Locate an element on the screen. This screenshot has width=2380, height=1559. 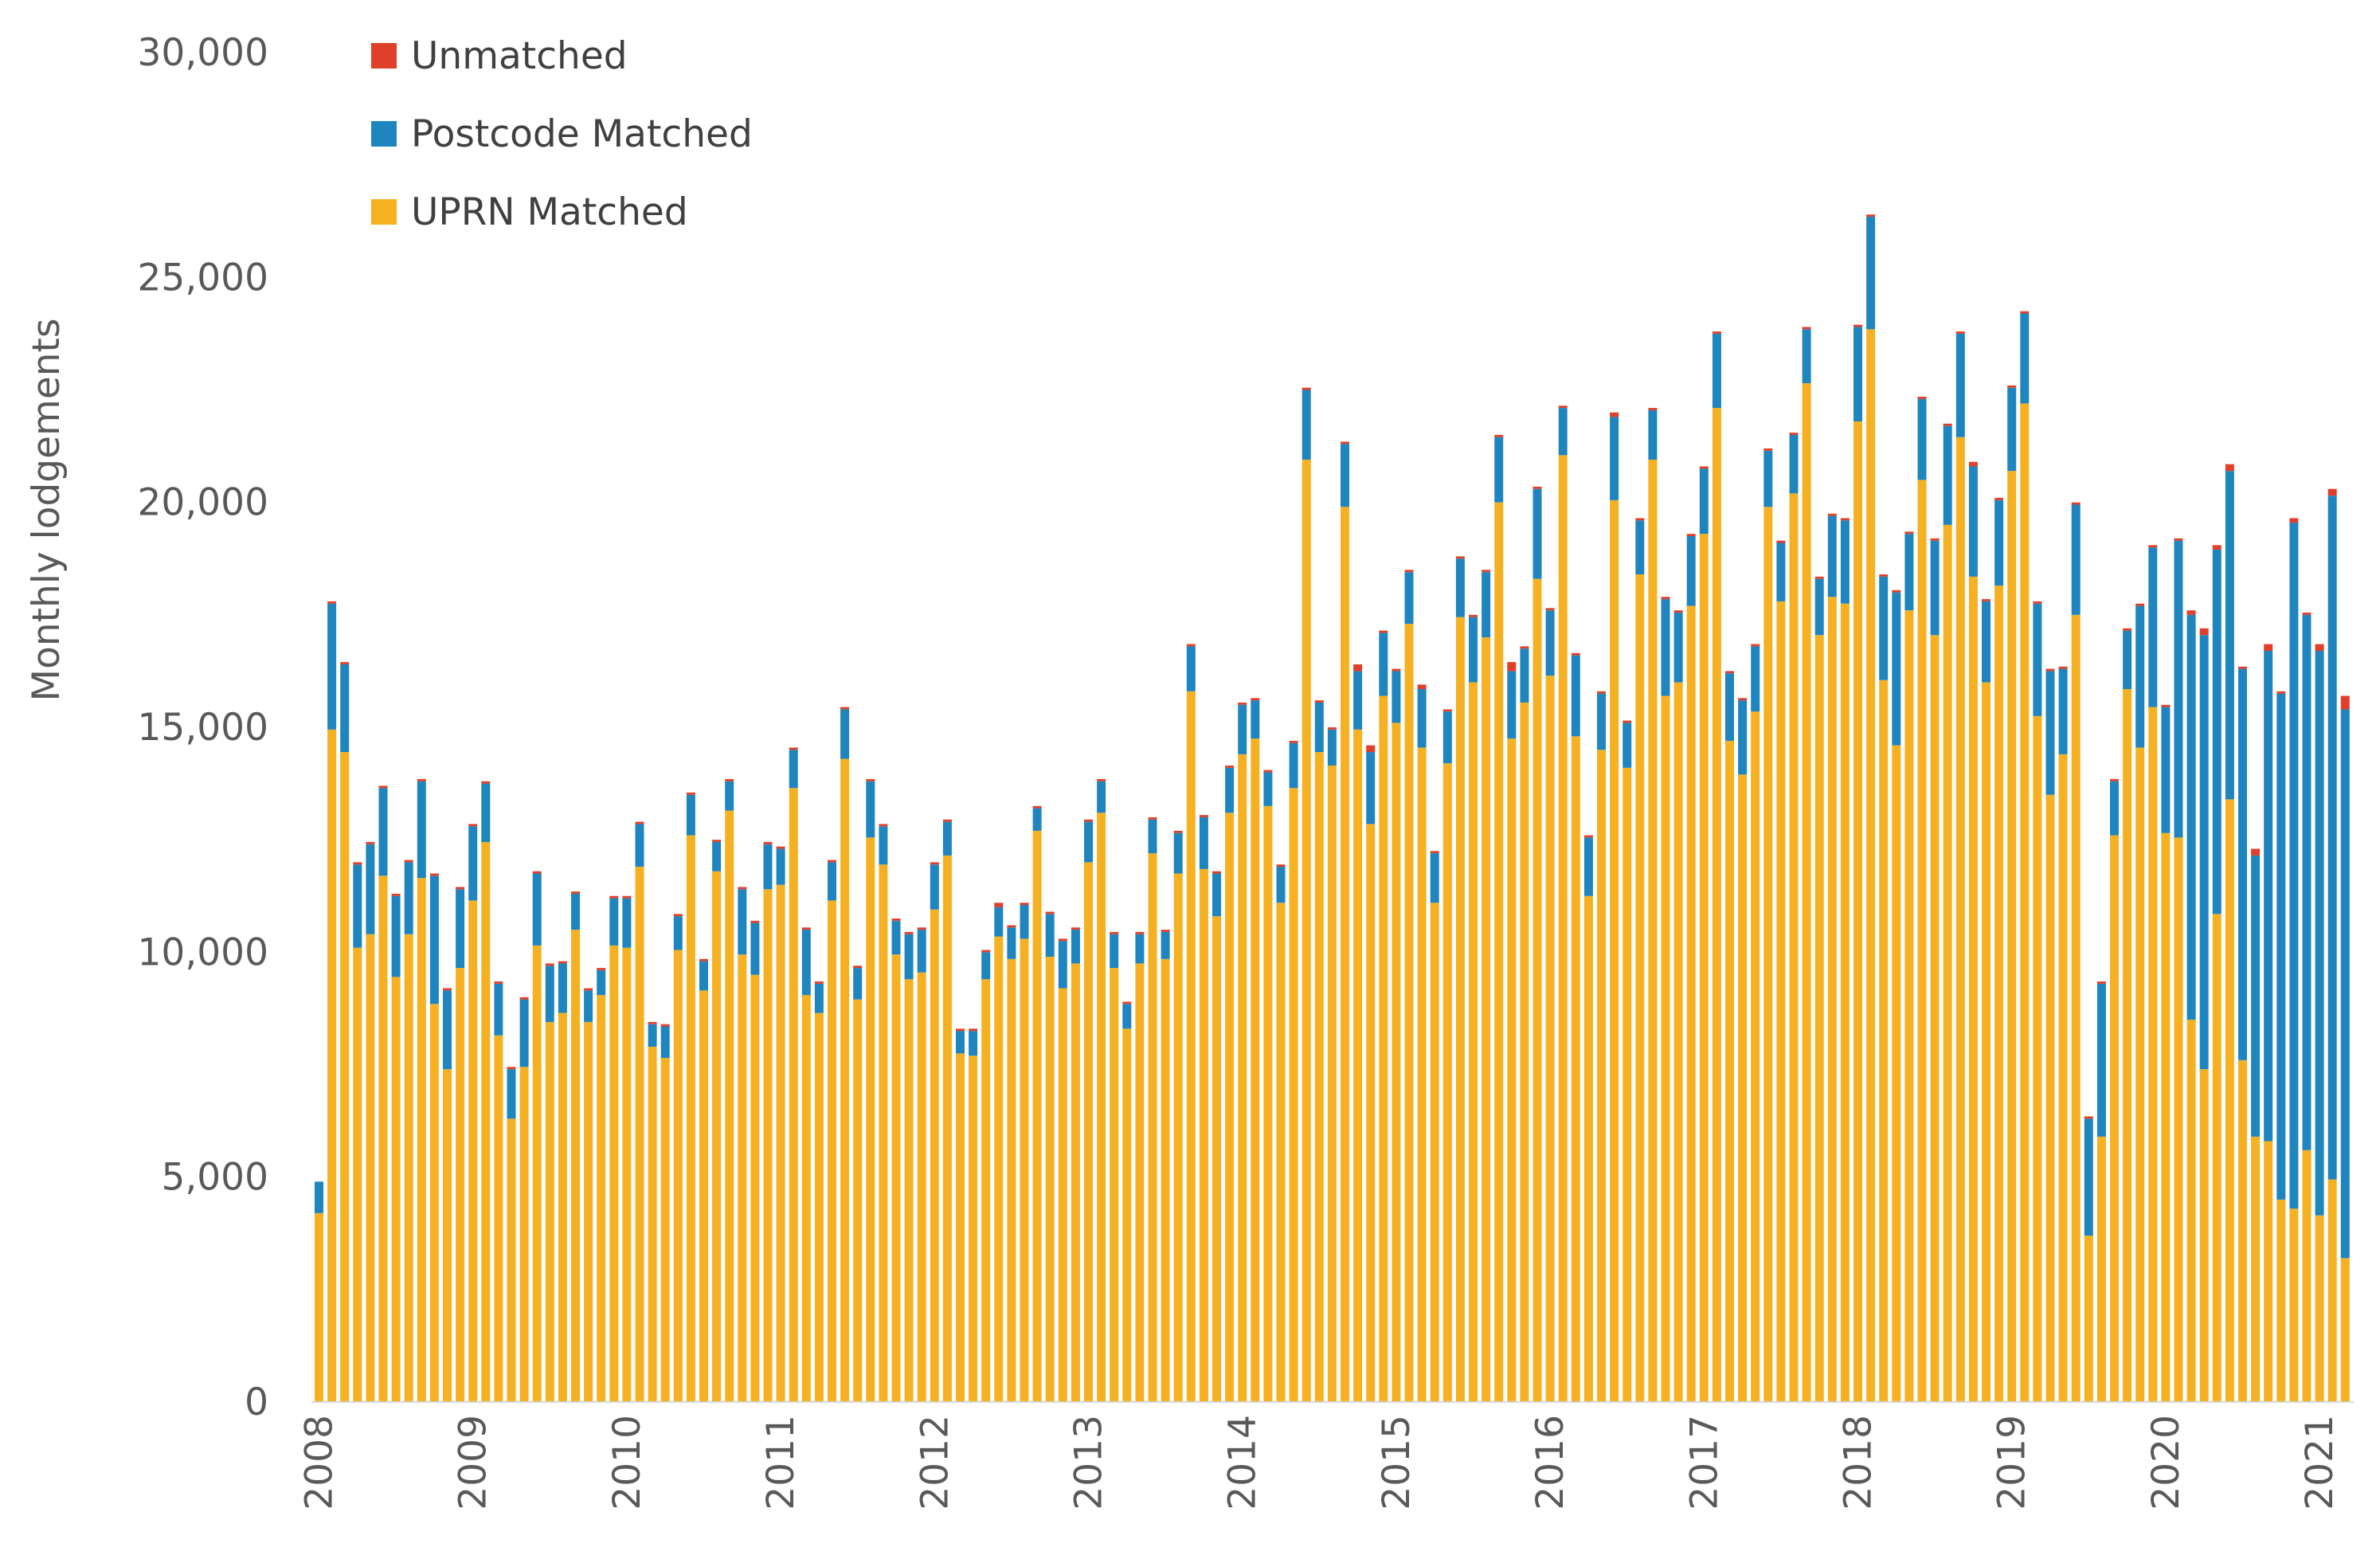
legend-swatch is located at coordinates (384, 134).